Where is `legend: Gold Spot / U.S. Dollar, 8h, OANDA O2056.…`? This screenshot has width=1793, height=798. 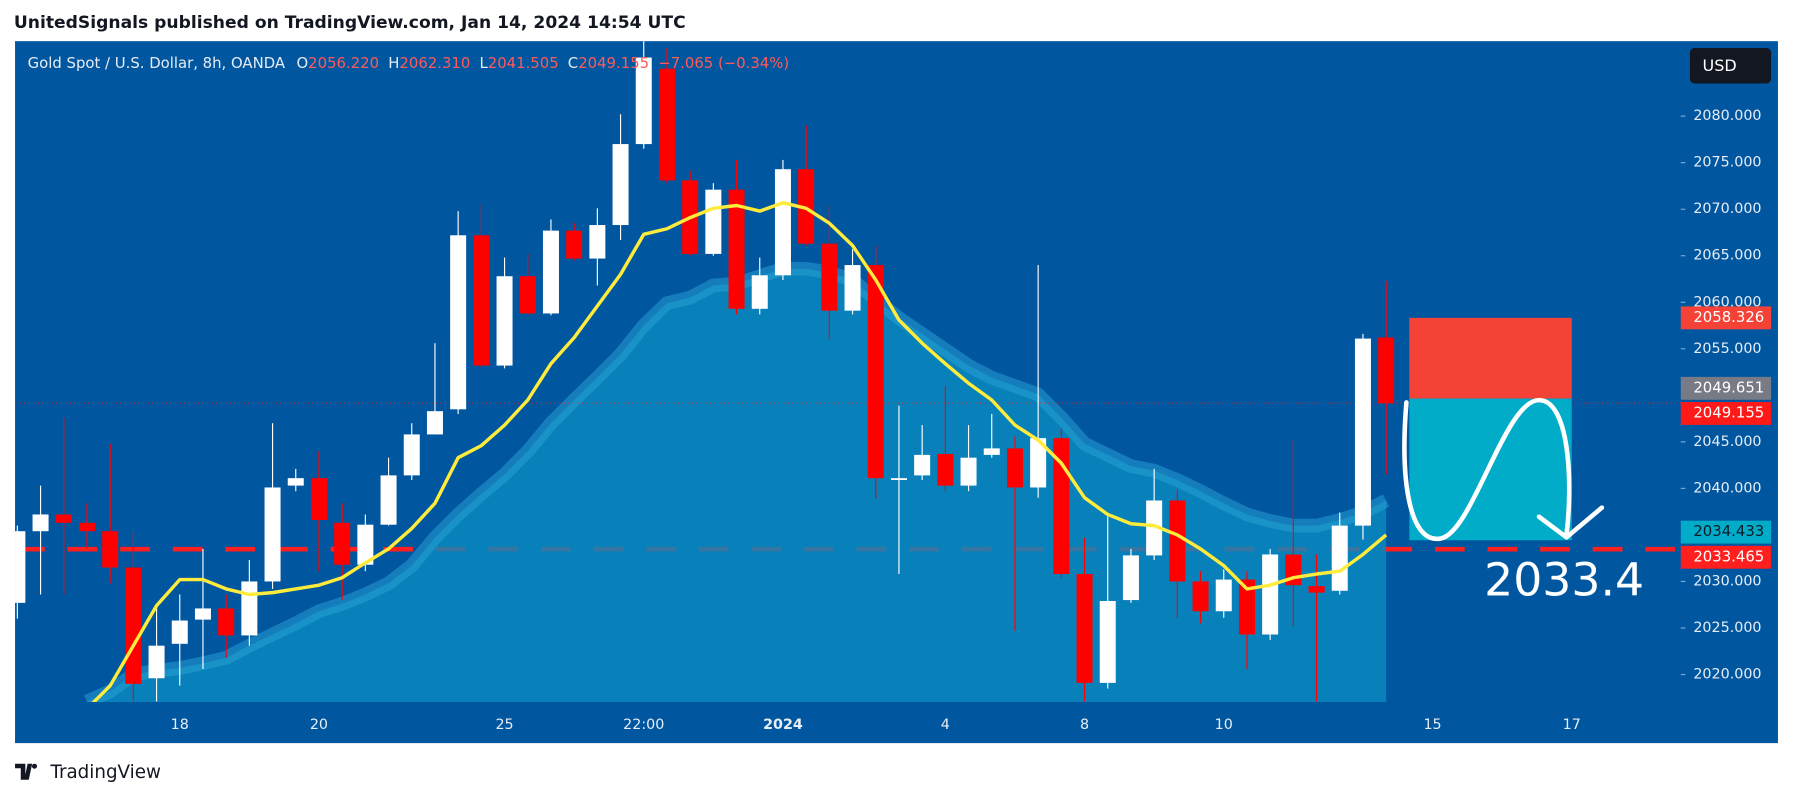 legend: Gold Spot / U.S. Dollar, 8h, OANDA O2056.… is located at coordinates (409, 63).